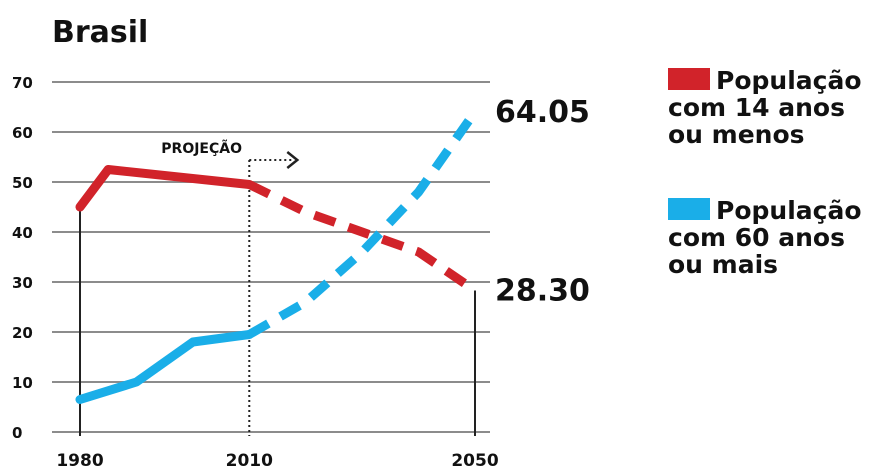 The width and height of the screenshot is (872, 470). Describe the element at coordinates (22, 133) in the screenshot. I see `y-tick-label: 60` at that location.